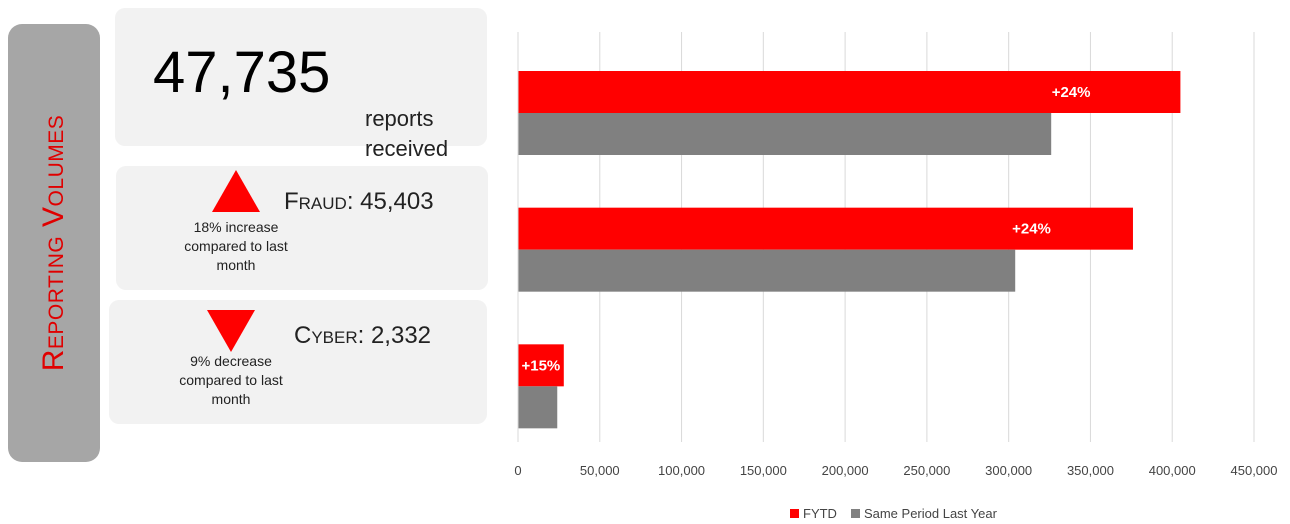 Image resolution: width=1290 pixels, height=524 pixels. I want to click on x-tick-label: 450,000, so click(1254, 470).